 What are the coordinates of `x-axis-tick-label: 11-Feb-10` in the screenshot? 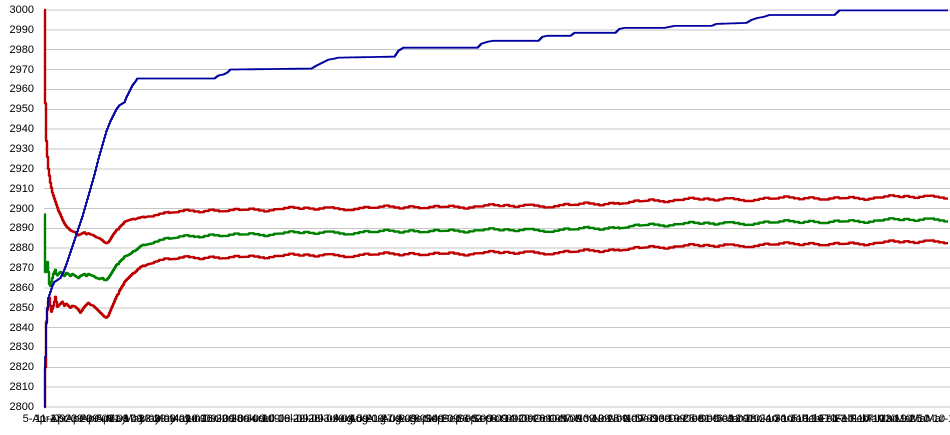 It's located at (829, 419).